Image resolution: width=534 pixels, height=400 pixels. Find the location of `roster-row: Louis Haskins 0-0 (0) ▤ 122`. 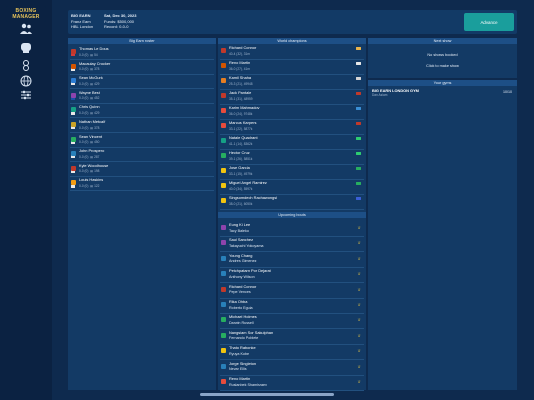

roster-row: Louis Haskins 0-0 (0) ▤ 122 is located at coordinates (142, 183).